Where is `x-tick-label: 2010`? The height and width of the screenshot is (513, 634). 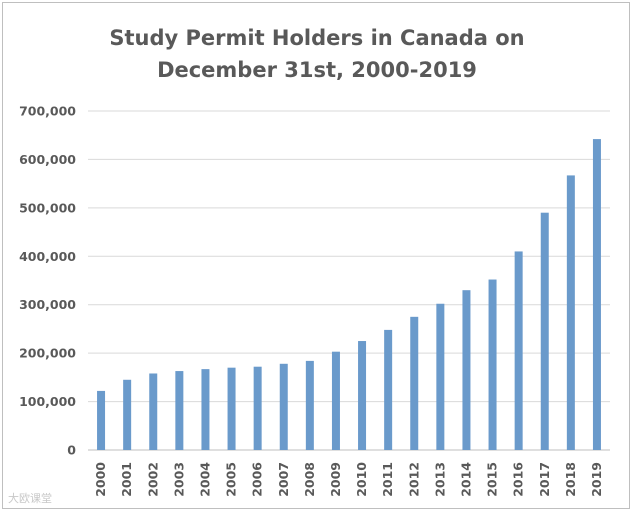 x-tick-label: 2010 is located at coordinates (361, 479).